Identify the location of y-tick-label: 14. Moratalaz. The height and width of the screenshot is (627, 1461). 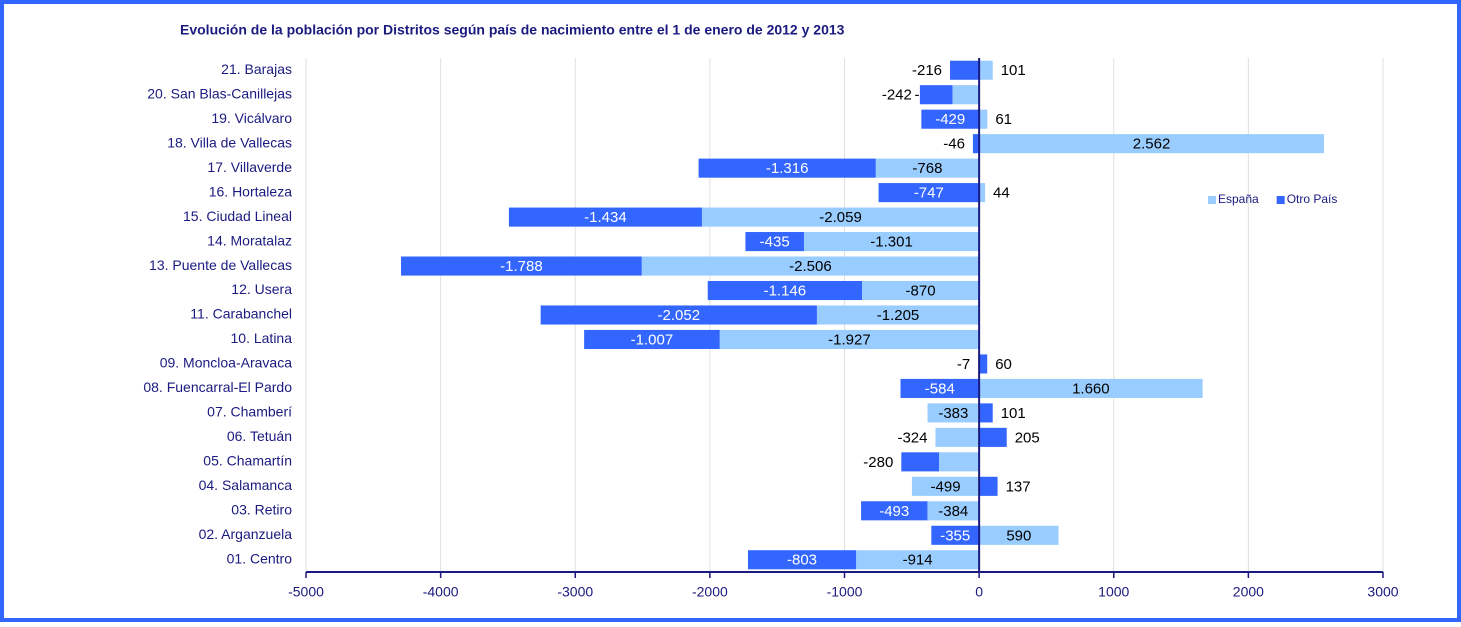
(249, 240).